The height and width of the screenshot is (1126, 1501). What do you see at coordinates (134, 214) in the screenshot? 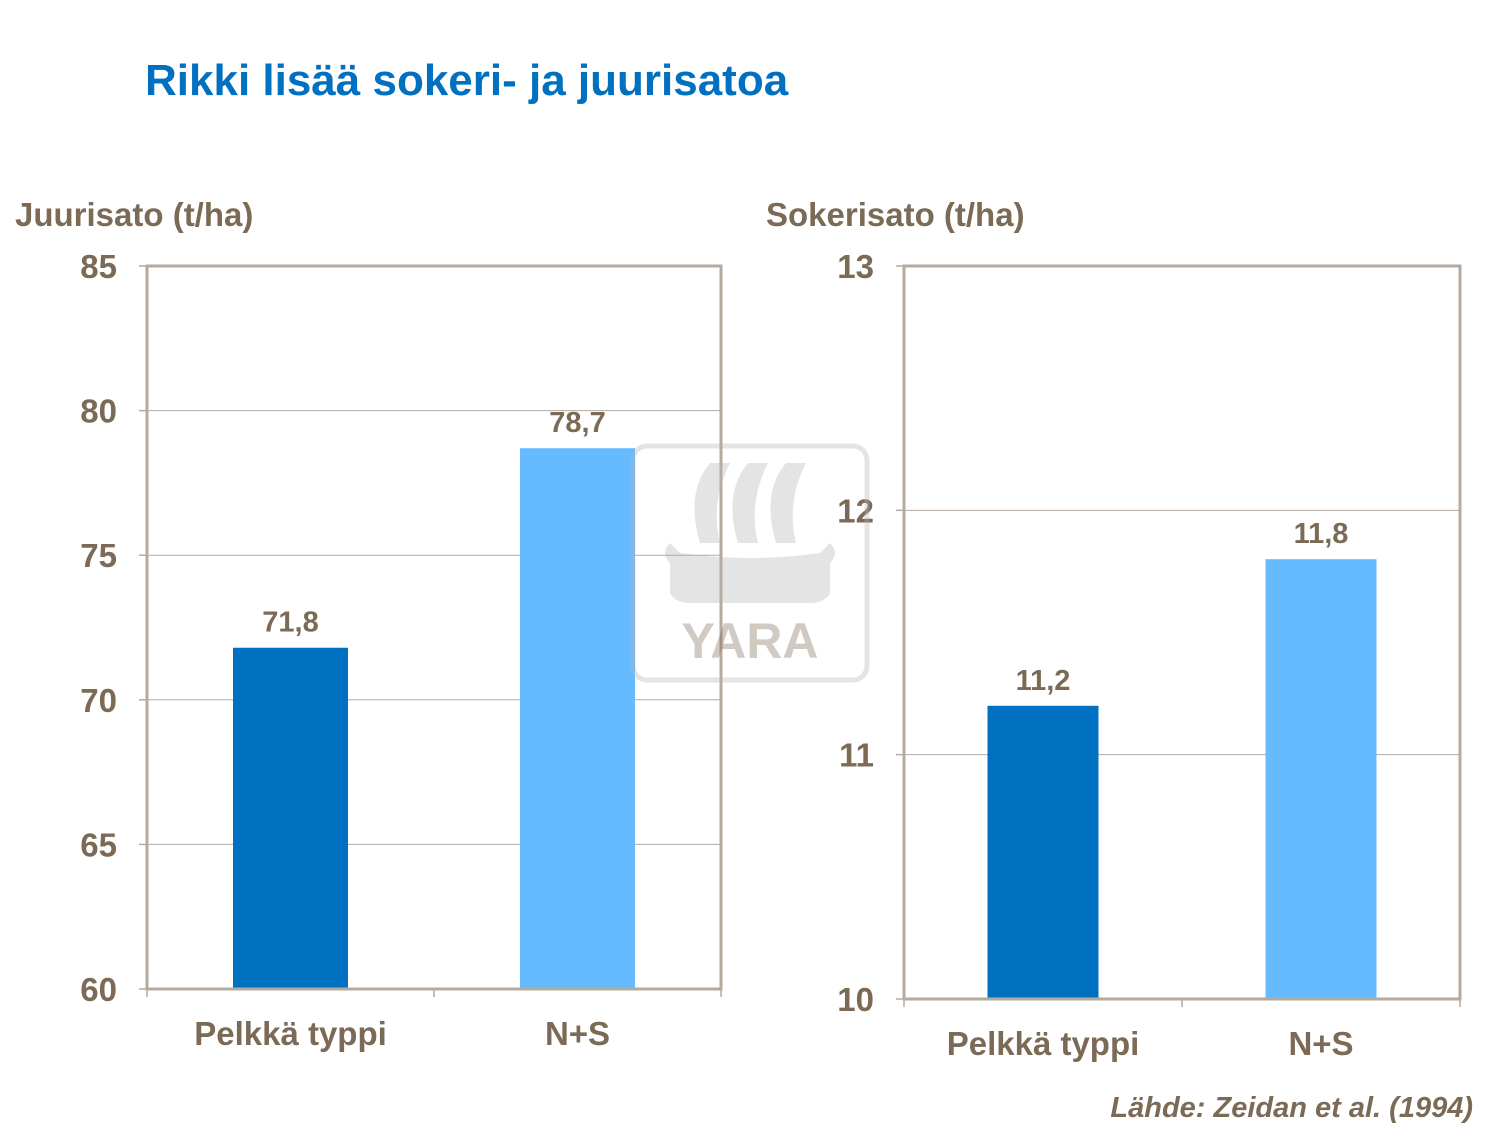
I see `left-chart-ylabel: Juurisato (t/ha)` at bounding box center [134, 214].